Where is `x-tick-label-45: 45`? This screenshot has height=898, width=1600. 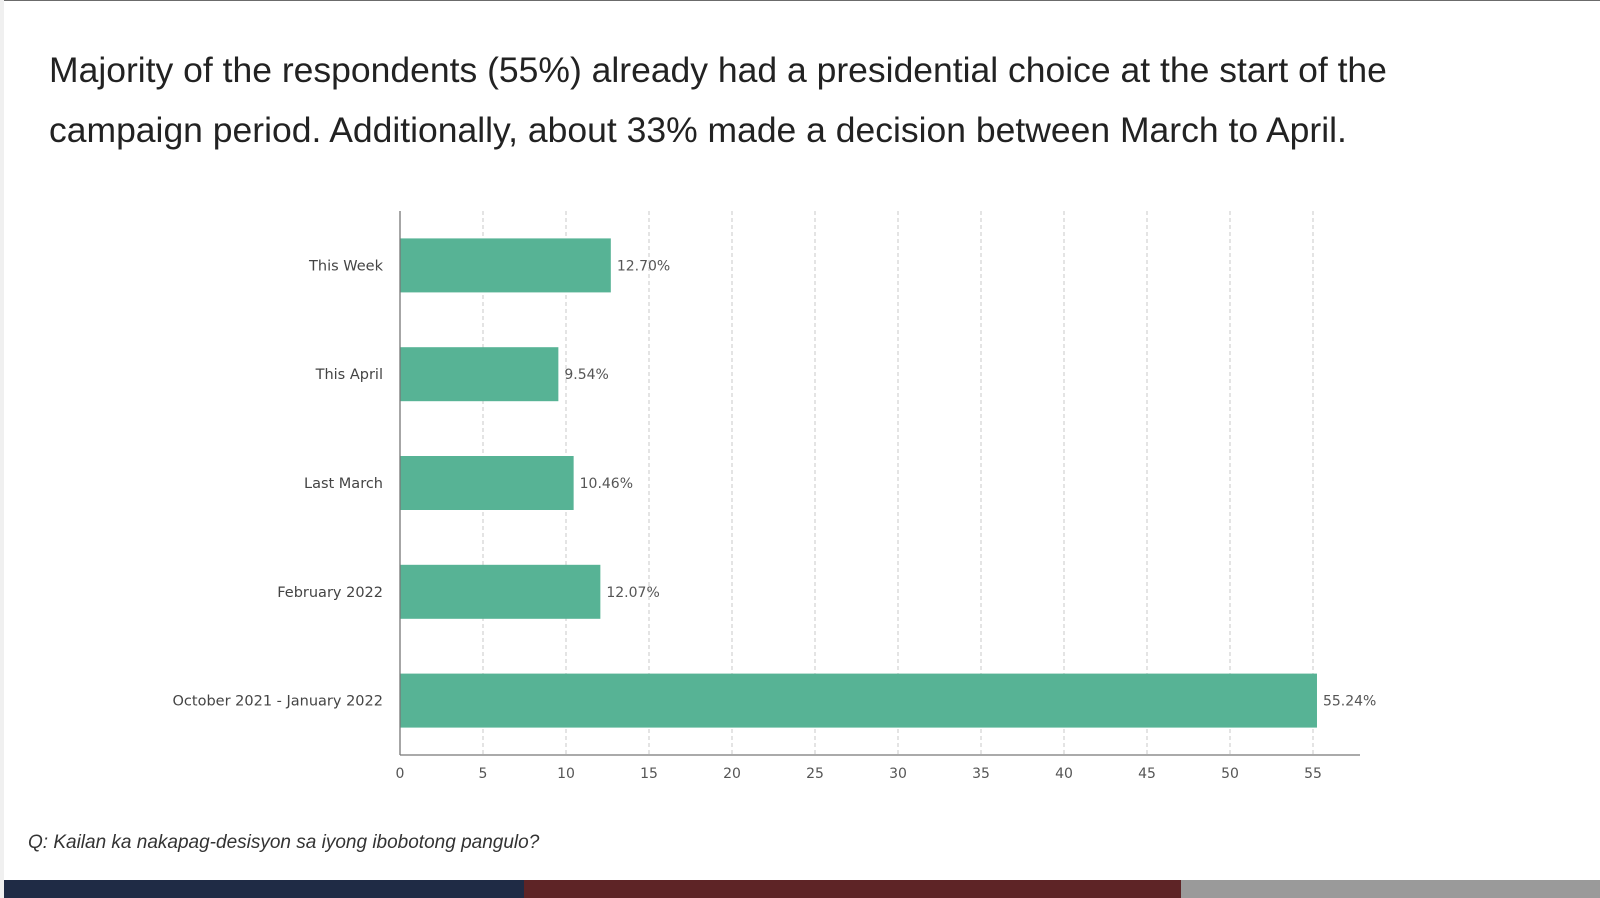
x-tick-label-45: 45 is located at coordinates (1147, 774).